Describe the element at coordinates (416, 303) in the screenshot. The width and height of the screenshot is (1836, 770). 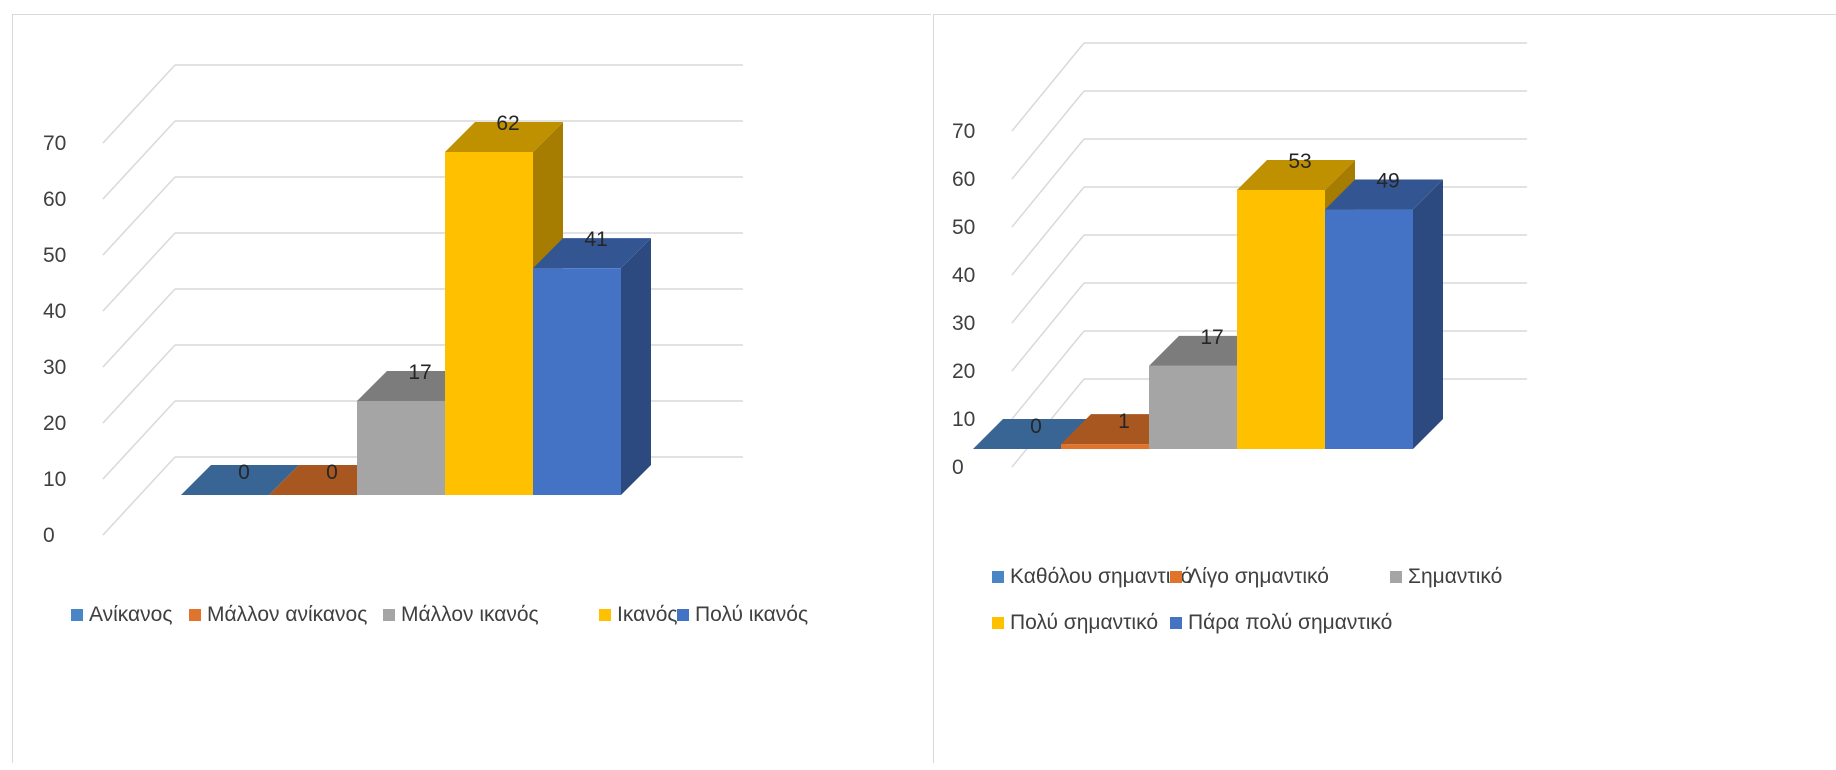
I see `bars-left: 0 0 17 62 41` at that location.